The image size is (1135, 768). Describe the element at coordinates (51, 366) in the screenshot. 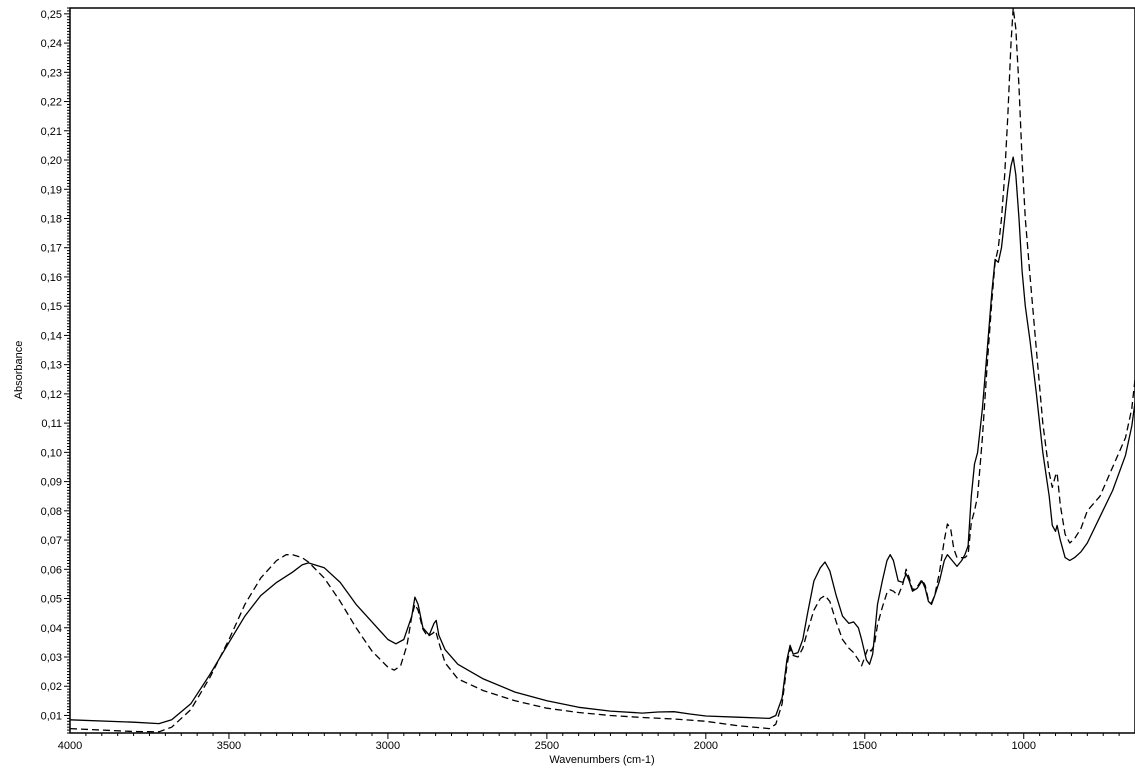

I see `y-tick-label: 0,13` at that location.